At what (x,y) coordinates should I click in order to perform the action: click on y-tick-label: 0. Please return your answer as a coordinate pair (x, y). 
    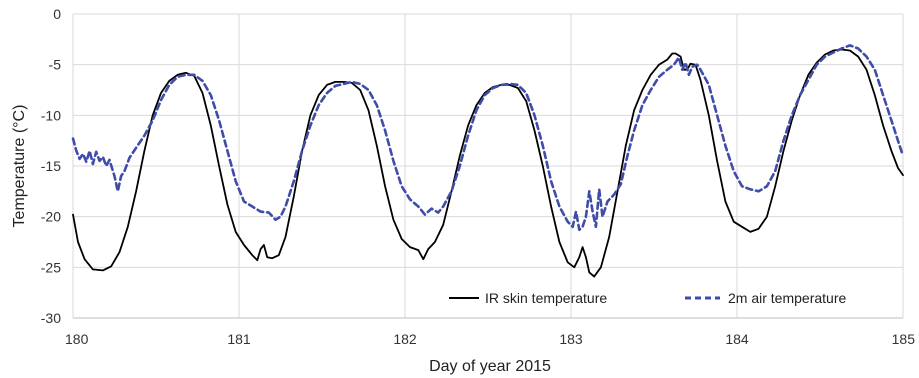
    Looking at the image, I should click on (57, 14).